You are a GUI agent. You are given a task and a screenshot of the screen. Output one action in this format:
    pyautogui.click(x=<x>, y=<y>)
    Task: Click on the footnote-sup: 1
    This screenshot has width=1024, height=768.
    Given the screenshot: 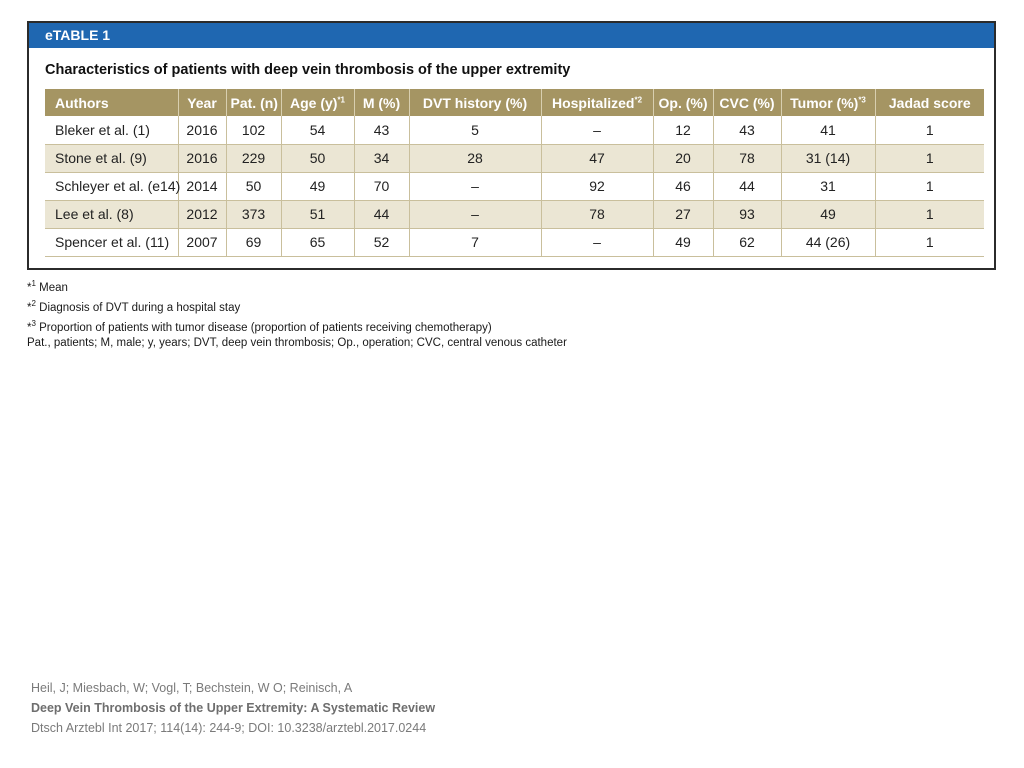 What is the action you would take?
    pyautogui.click(x=33, y=283)
    